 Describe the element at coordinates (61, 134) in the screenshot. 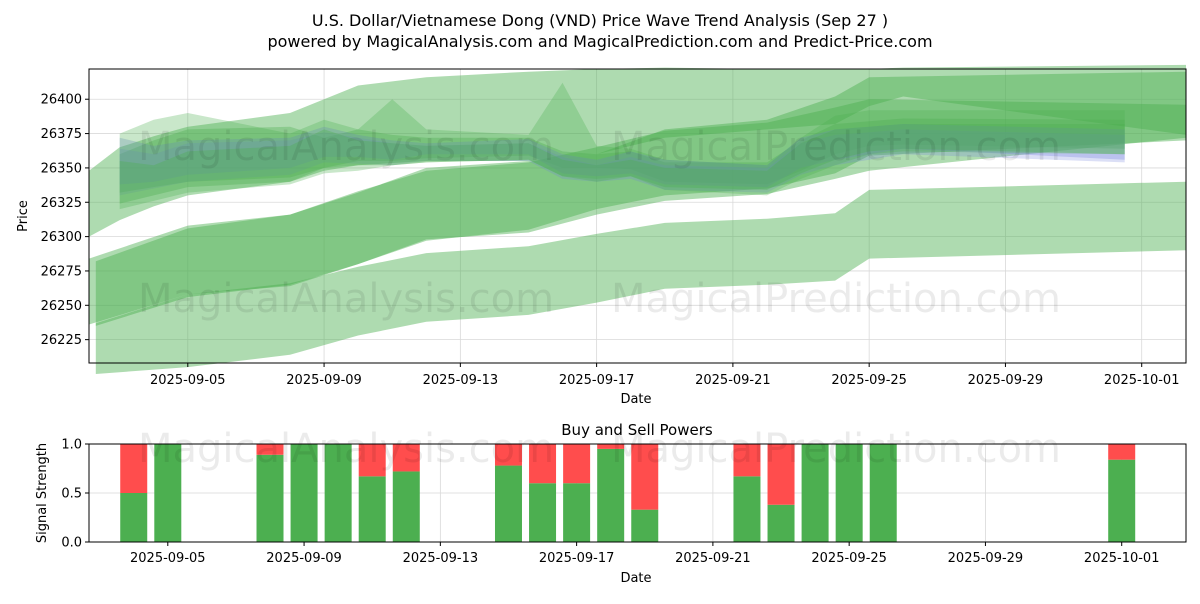

I see `price-y-tick-label: 26375` at that location.